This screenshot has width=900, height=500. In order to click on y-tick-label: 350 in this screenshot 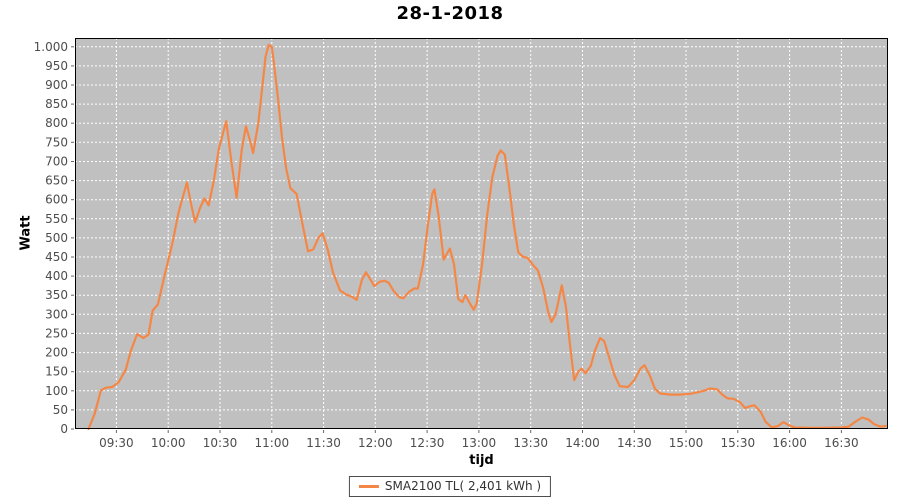, I will do `click(56, 295)`.